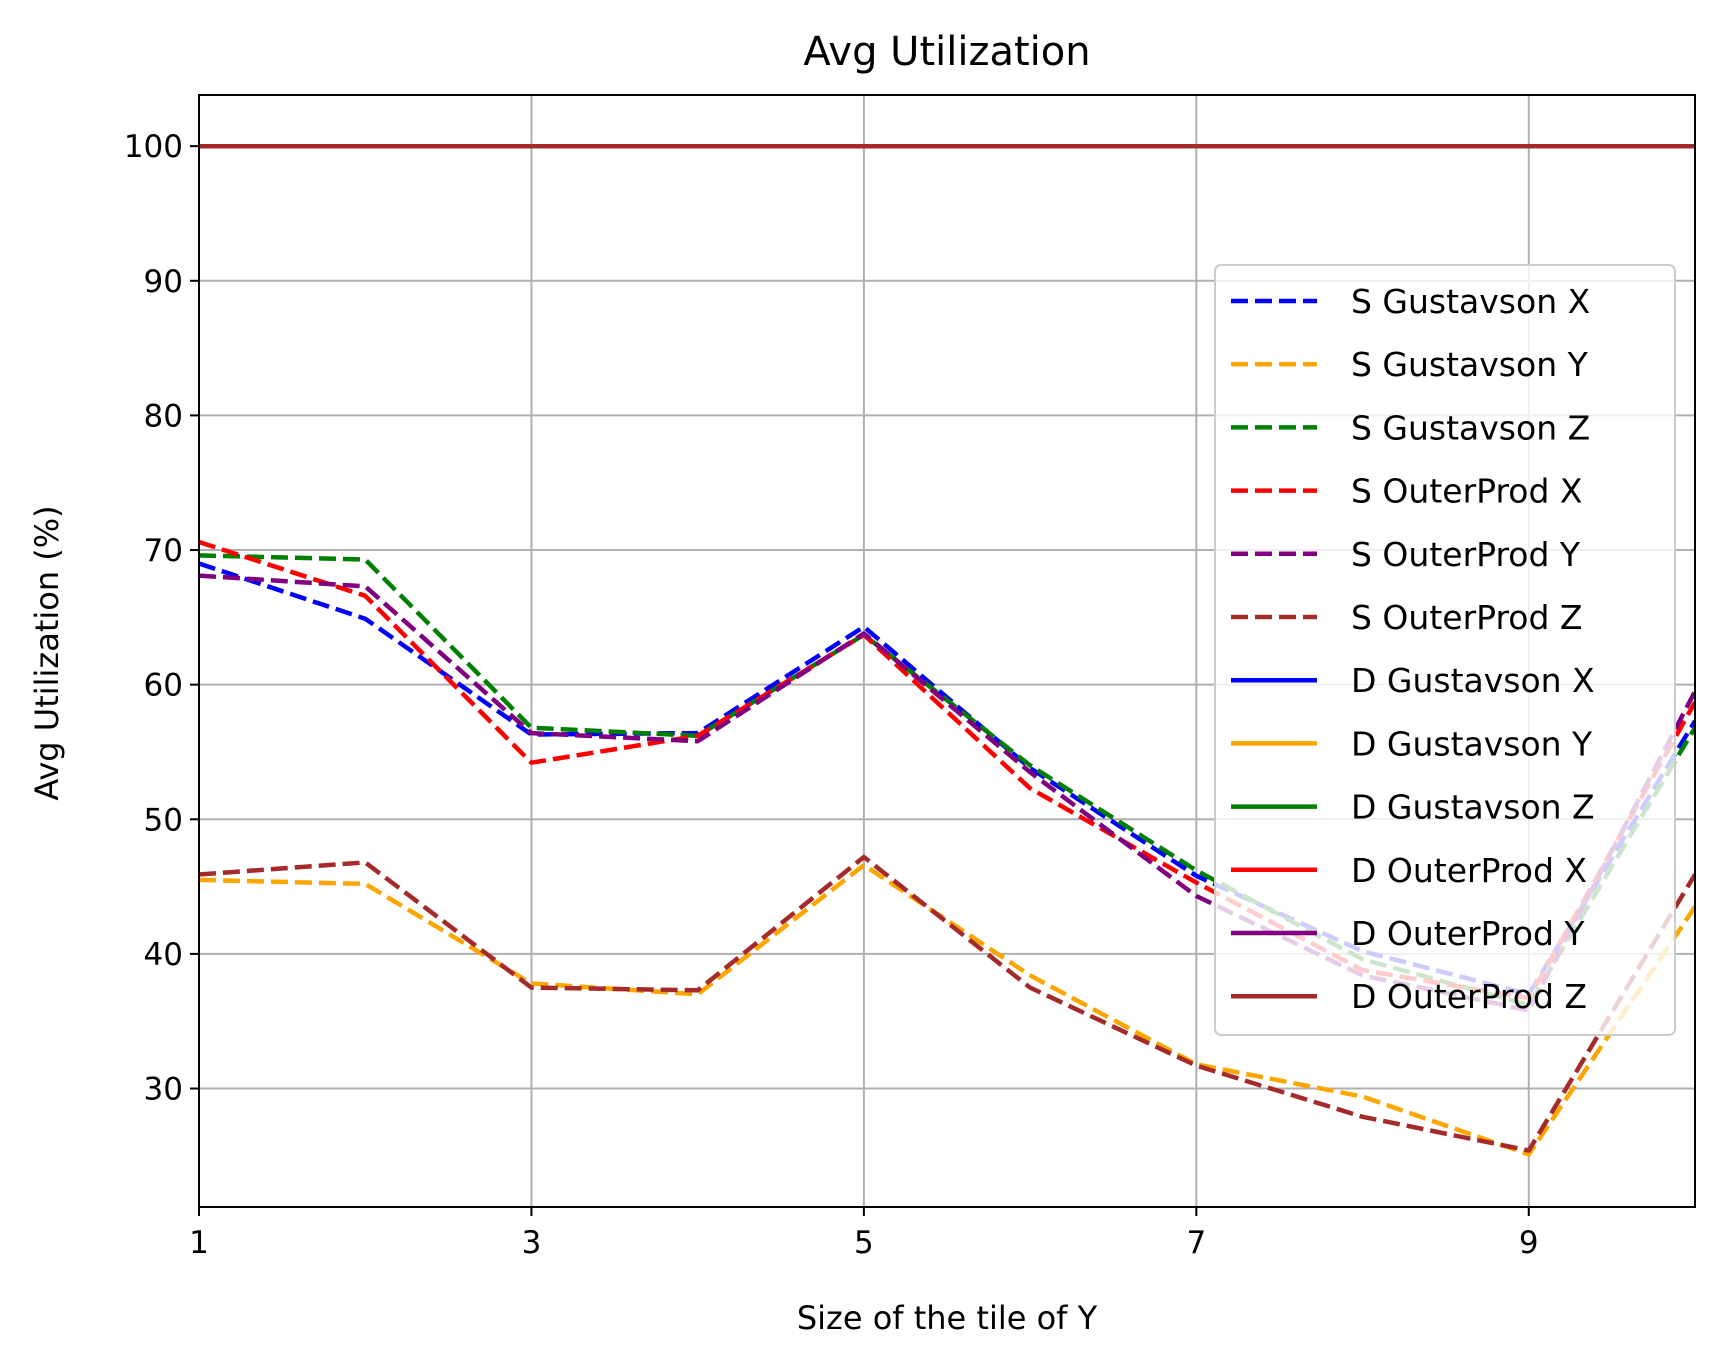 The height and width of the screenshot is (1365, 1715). Describe the element at coordinates (1529, 1243) in the screenshot. I see `x-tick-label: 9` at that location.